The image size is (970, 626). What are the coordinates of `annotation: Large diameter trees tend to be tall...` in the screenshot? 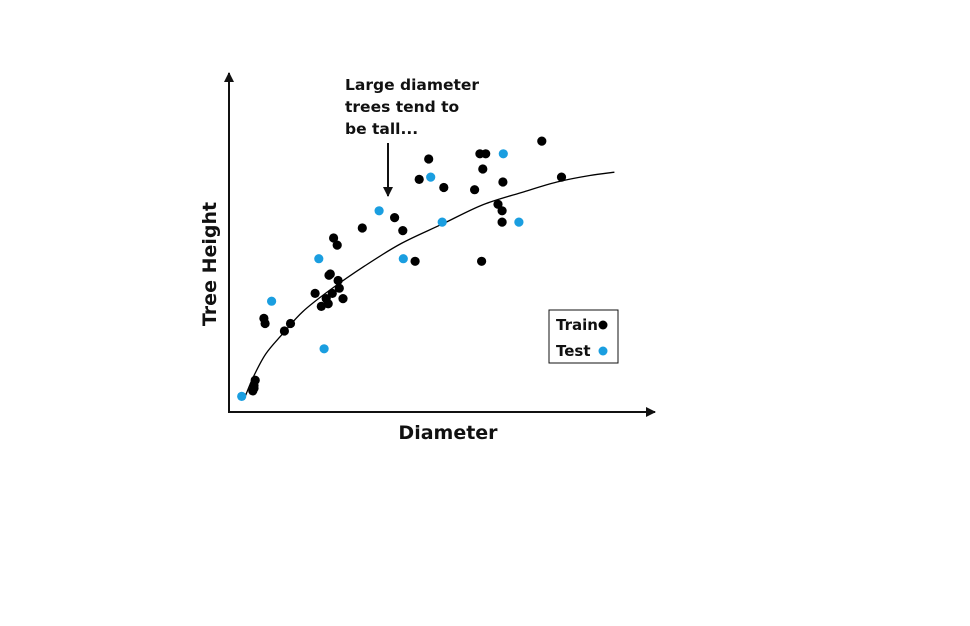 It's located at (412, 136).